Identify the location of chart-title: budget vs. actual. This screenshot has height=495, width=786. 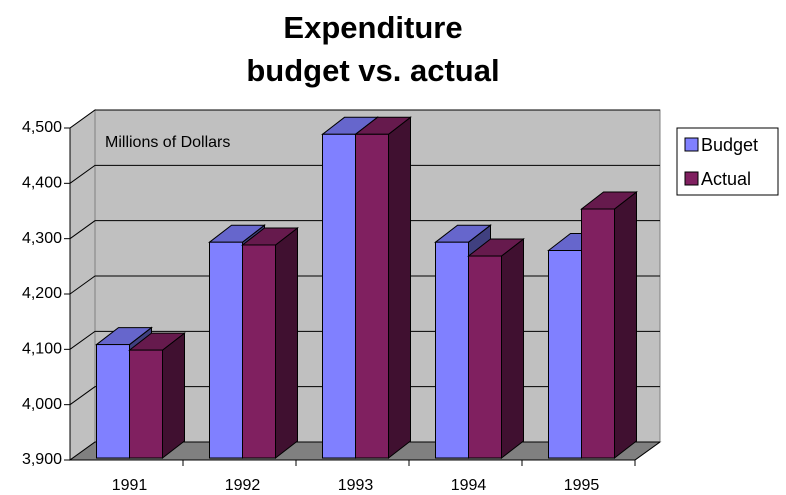
(372, 70).